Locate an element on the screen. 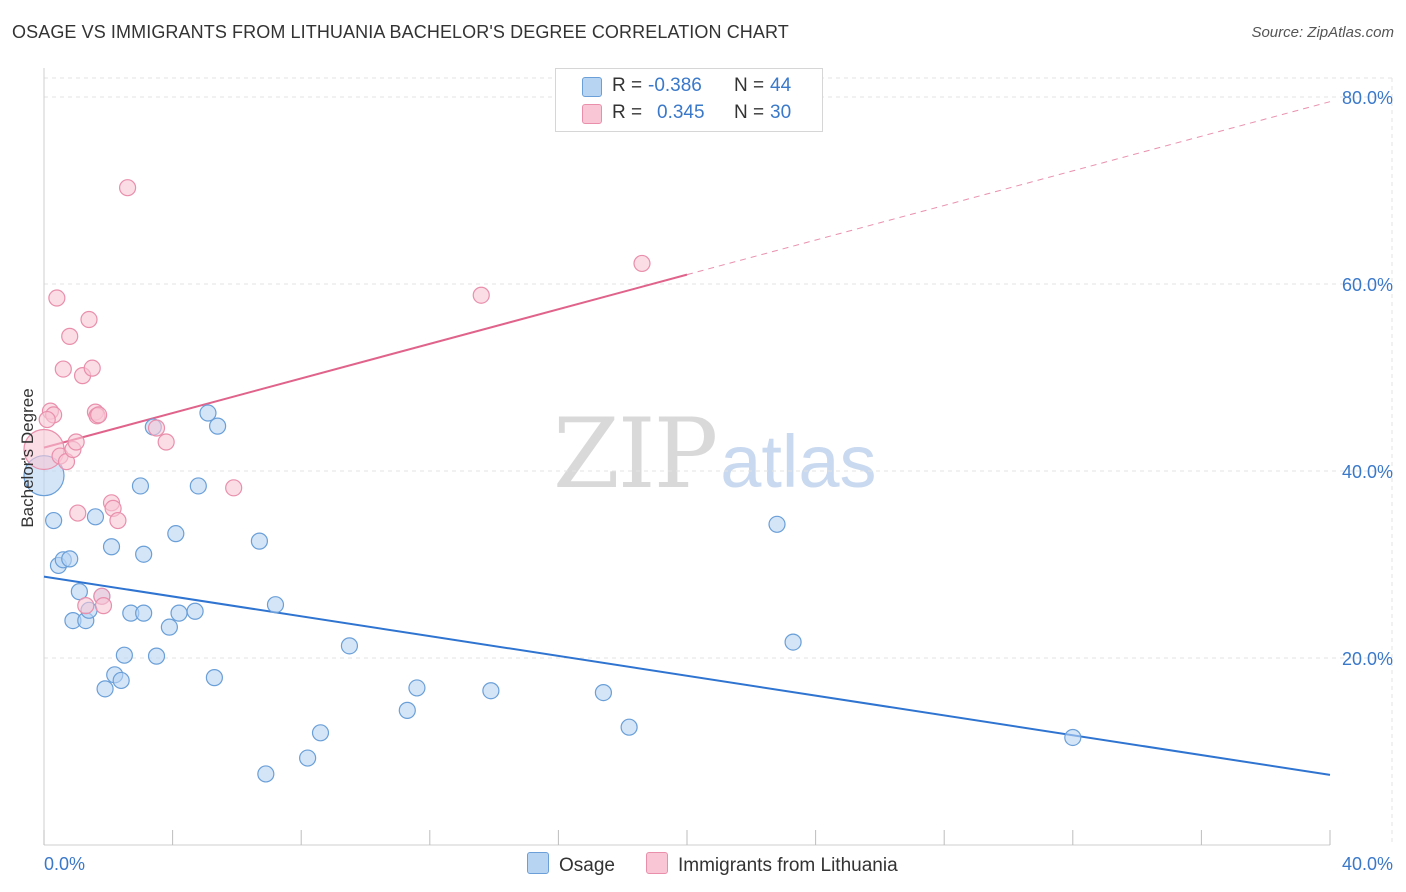  lithuania-legend-swatch is located at coordinates (657, 863).